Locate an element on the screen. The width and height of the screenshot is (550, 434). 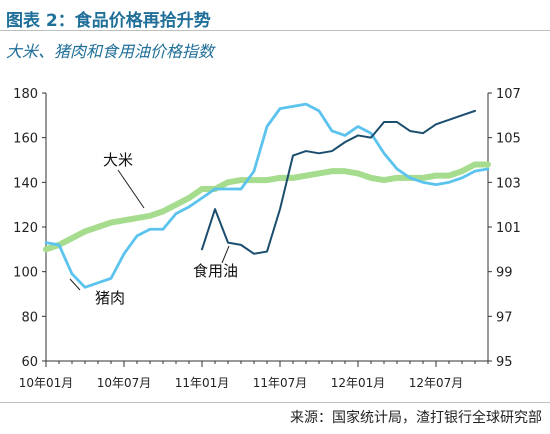
title-divider is located at coordinates (275, 30).